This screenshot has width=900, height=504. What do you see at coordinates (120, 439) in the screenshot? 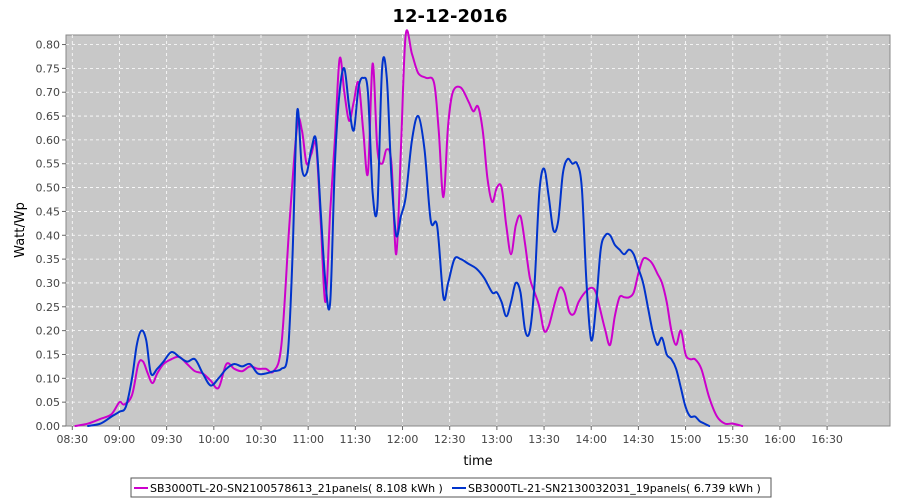
I see `x-tick-label: 09:00` at bounding box center [120, 439].